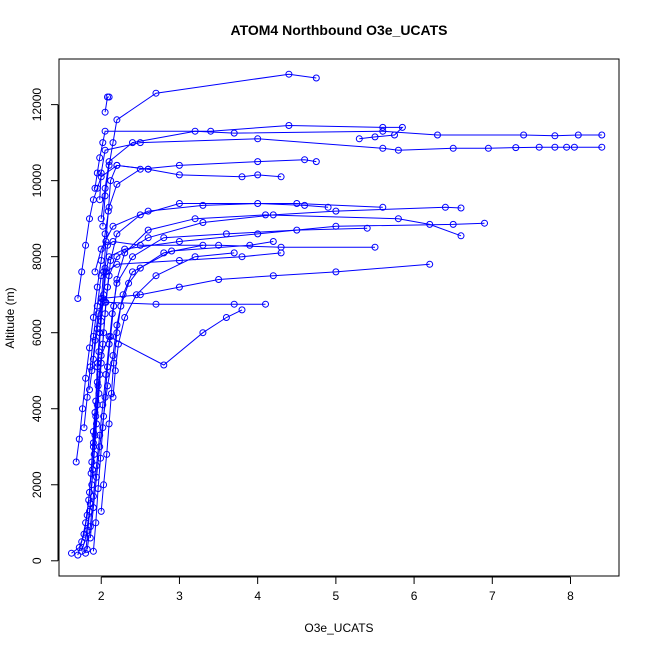 Image resolution: width=650 pixels, height=650 pixels. What do you see at coordinates (37, 105) in the screenshot?
I see `y-tick-label: 12000` at bounding box center [37, 105].